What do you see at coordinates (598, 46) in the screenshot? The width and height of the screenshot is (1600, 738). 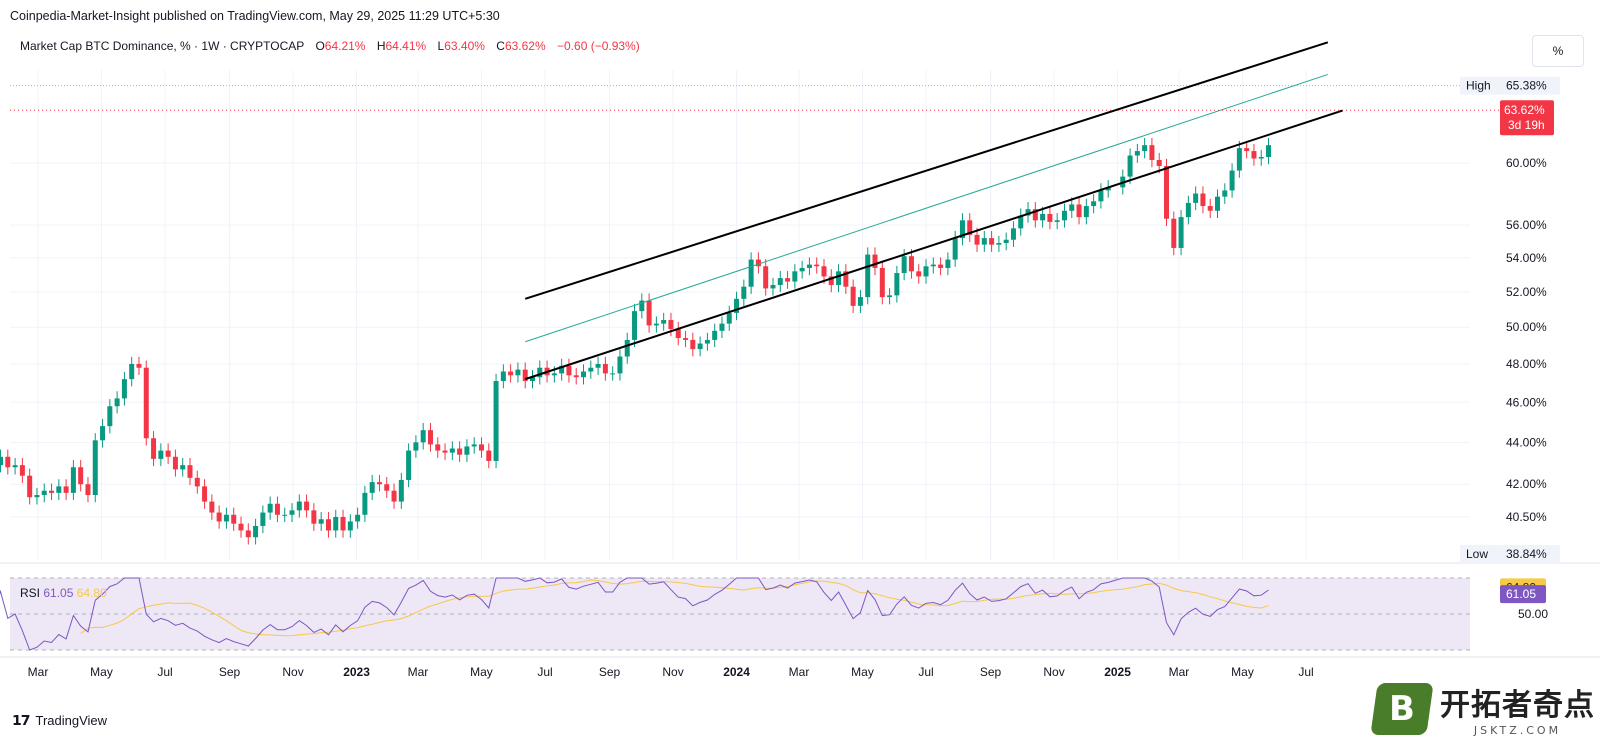 I see `change-value: −0.60 (−0.93%)` at bounding box center [598, 46].